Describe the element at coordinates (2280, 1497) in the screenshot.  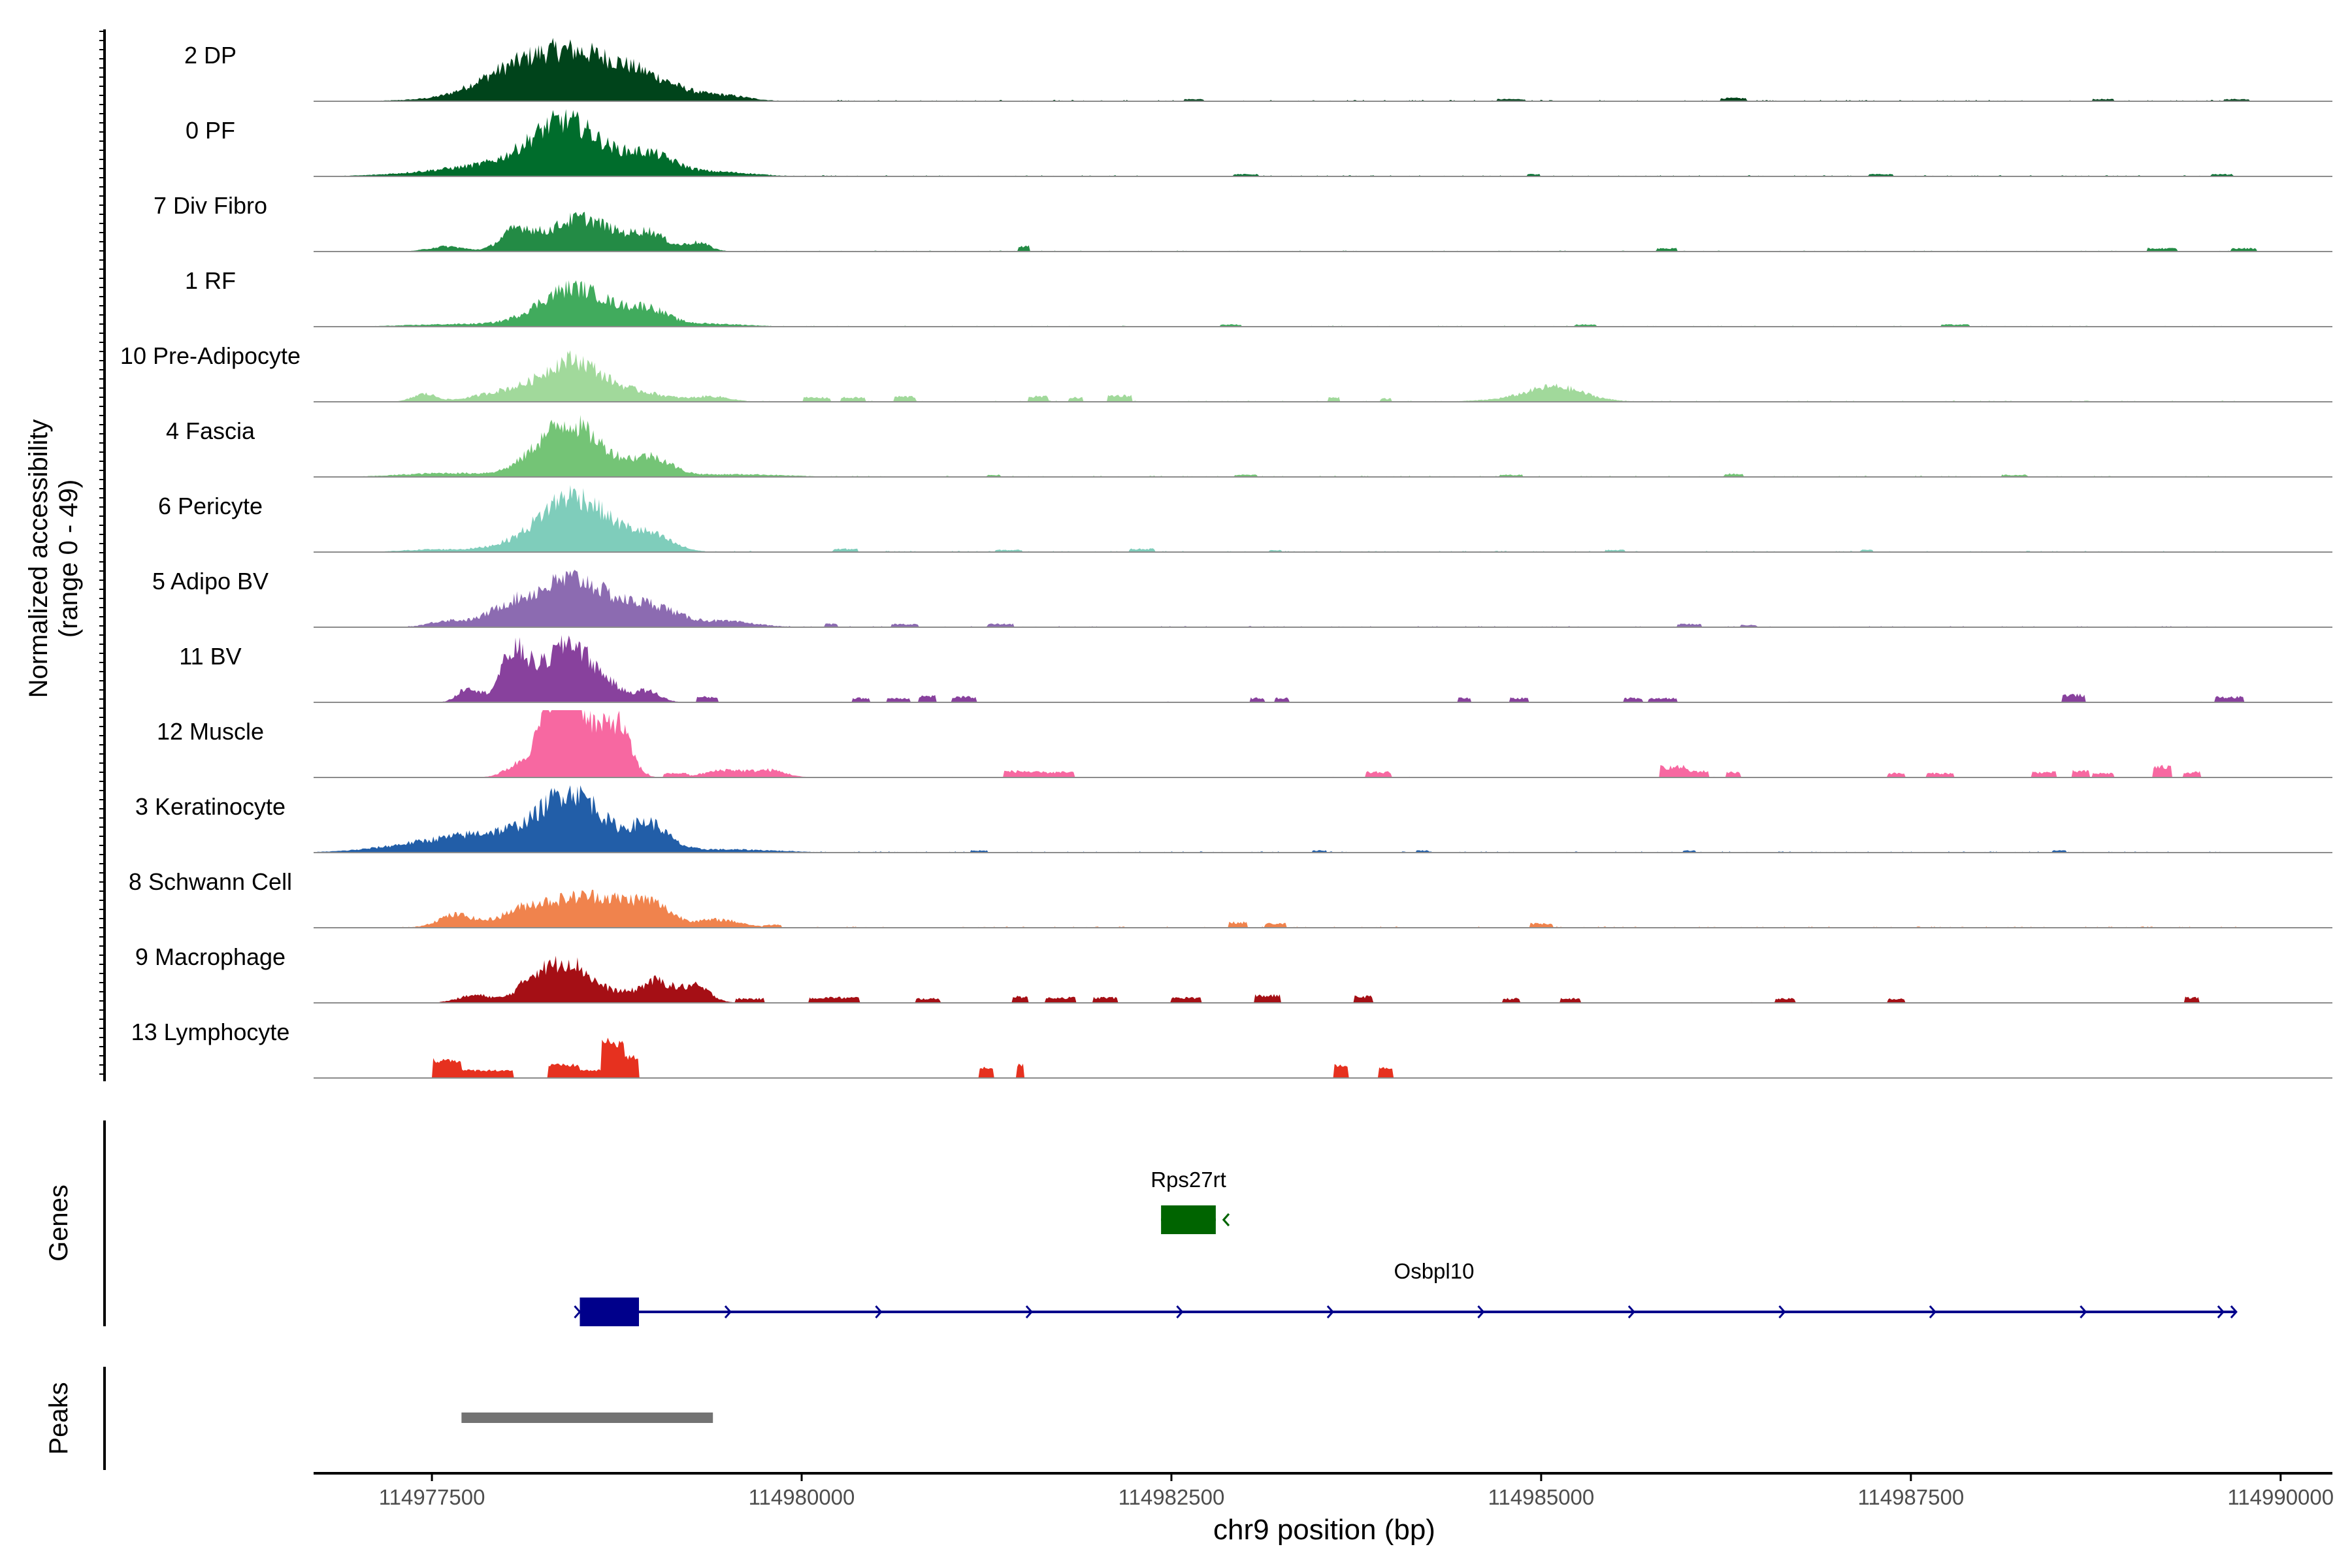
I see `x-axis-tick-label: 114990000` at that location.